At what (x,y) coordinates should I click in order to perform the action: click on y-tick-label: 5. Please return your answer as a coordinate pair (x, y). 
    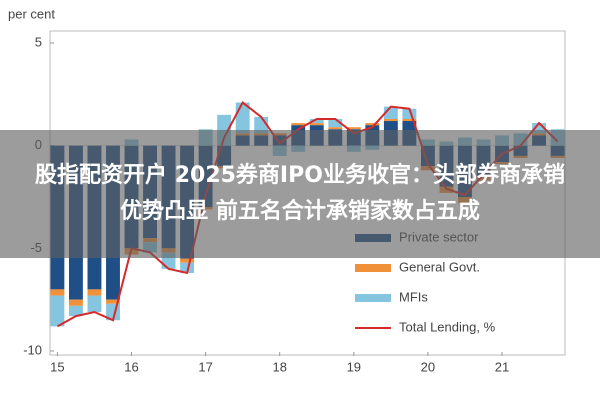
    Looking at the image, I should click on (38, 41).